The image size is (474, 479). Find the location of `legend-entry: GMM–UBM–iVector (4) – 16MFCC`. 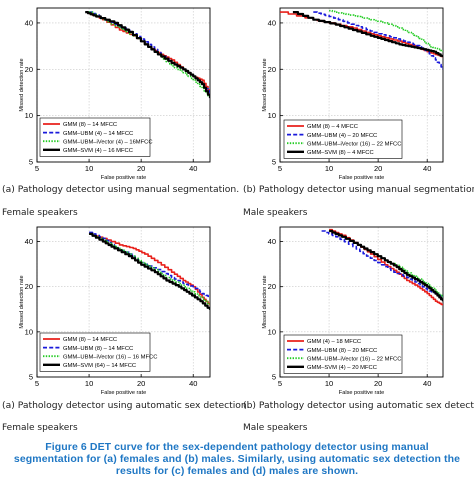

legend-entry: GMM–UBM–iVector (4) – 16MFCC is located at coordinates (108, 142).